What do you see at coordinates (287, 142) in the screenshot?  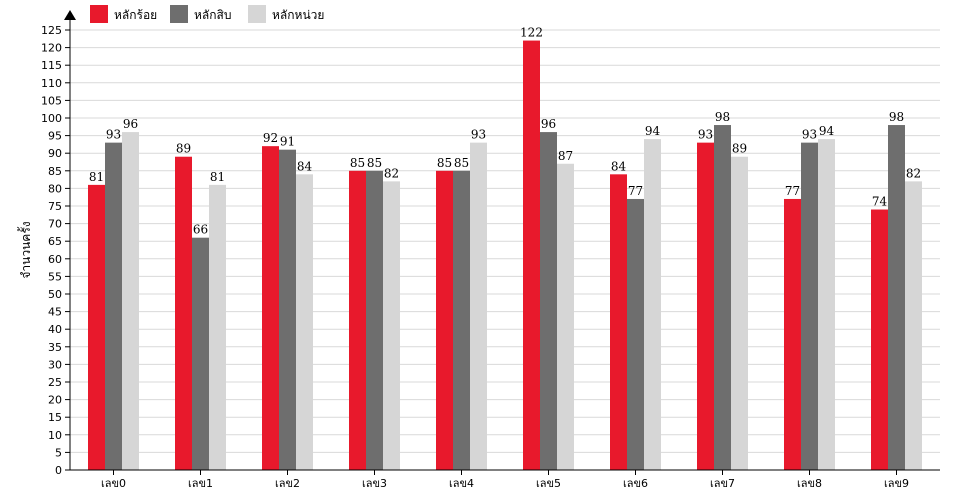 I see `data-label: 91` at bounding box center [287, 142].